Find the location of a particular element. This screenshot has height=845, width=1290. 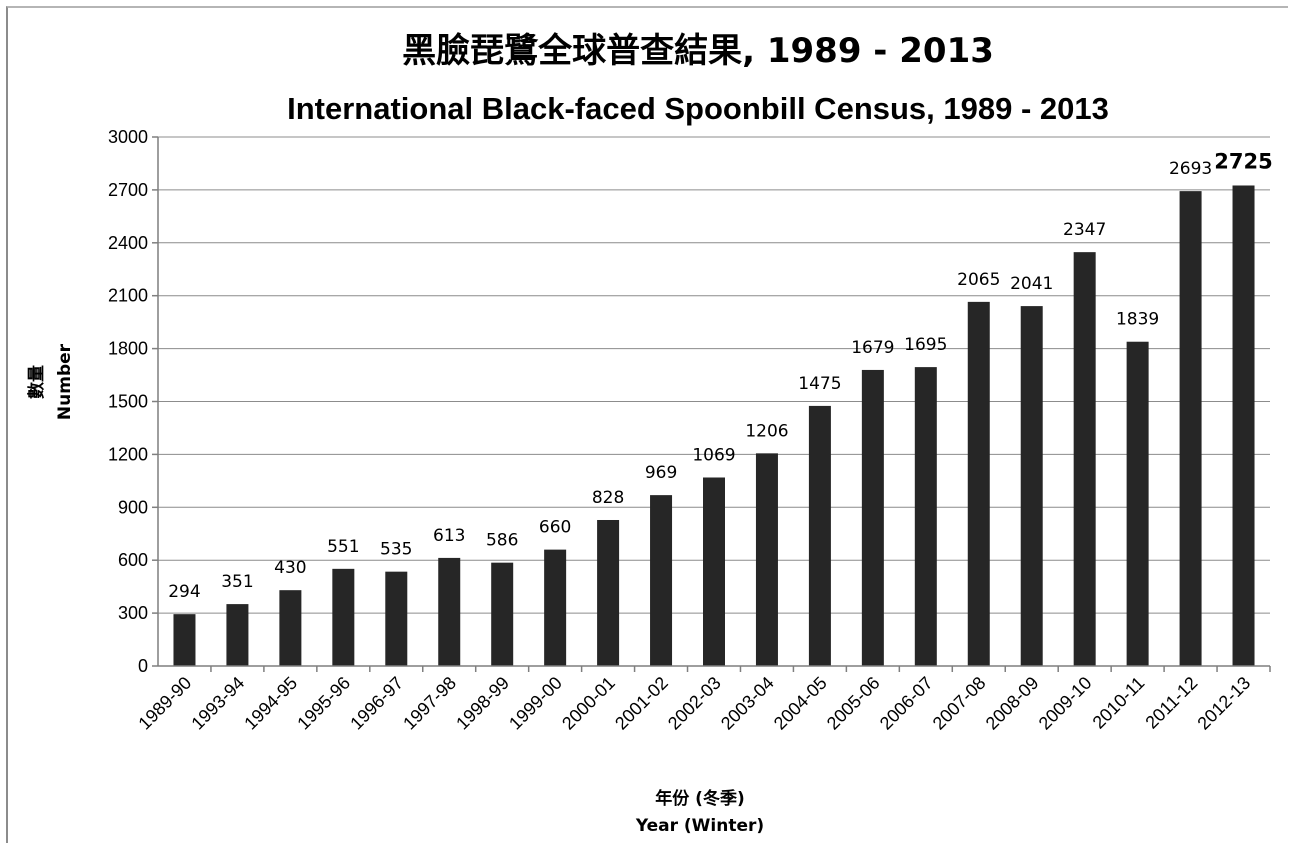

x-tick-label: 2005-06 is located at coordinates (853, 703).